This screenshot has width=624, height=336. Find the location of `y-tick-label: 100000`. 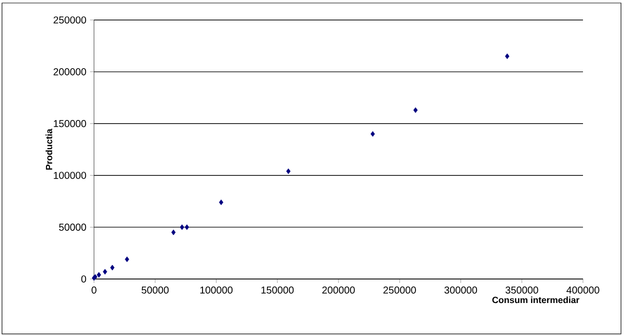

y-tick-label: 100000 is located at coordinates (70, 175).